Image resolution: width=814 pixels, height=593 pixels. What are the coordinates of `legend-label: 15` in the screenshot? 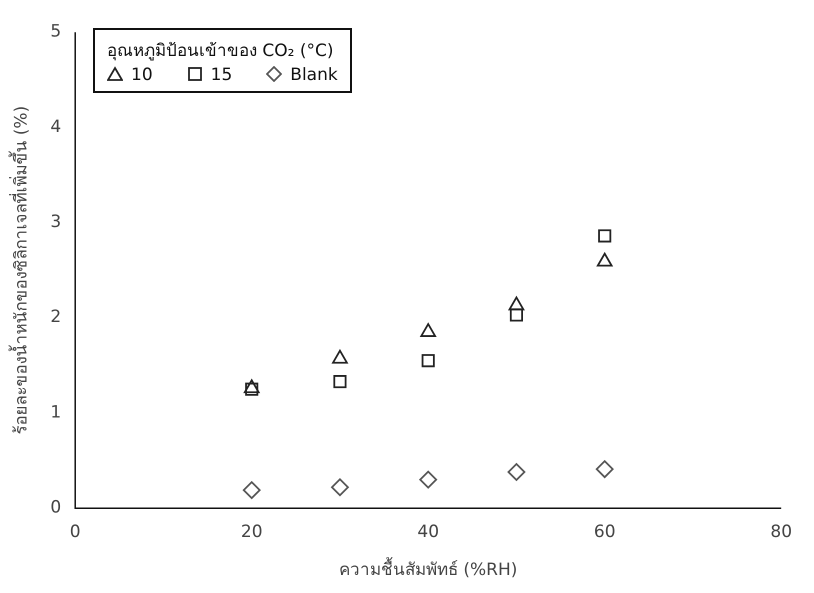 It's located at (221, 75).